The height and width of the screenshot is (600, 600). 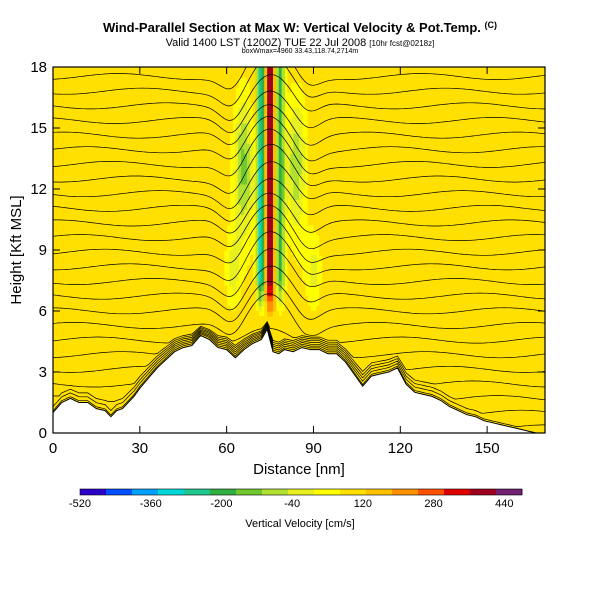 I want to click on colorbar-tick-label: 280, so click(x=433, y=504).